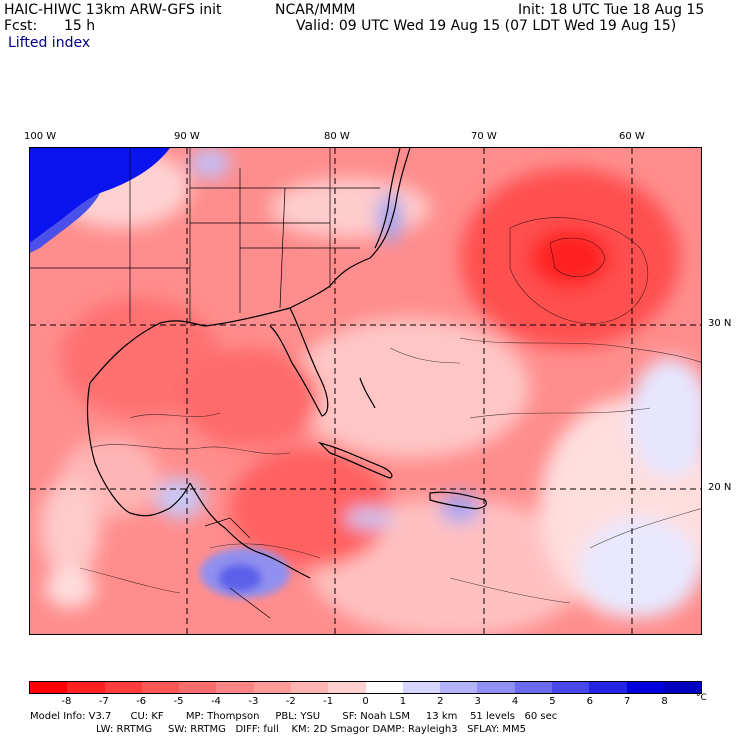  Describe the element at coordinates (315, 10) in the screenshot. I see `org-label: NCAR/MMM` at that location.